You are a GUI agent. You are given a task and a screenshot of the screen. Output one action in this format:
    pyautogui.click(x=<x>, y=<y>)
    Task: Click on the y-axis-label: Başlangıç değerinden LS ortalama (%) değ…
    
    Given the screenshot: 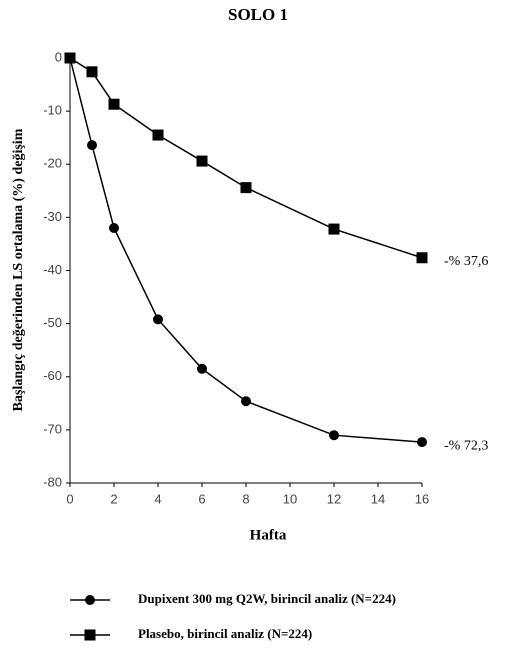 What is the action you would take?
    pyautogui.click(x=18, y=269)
    